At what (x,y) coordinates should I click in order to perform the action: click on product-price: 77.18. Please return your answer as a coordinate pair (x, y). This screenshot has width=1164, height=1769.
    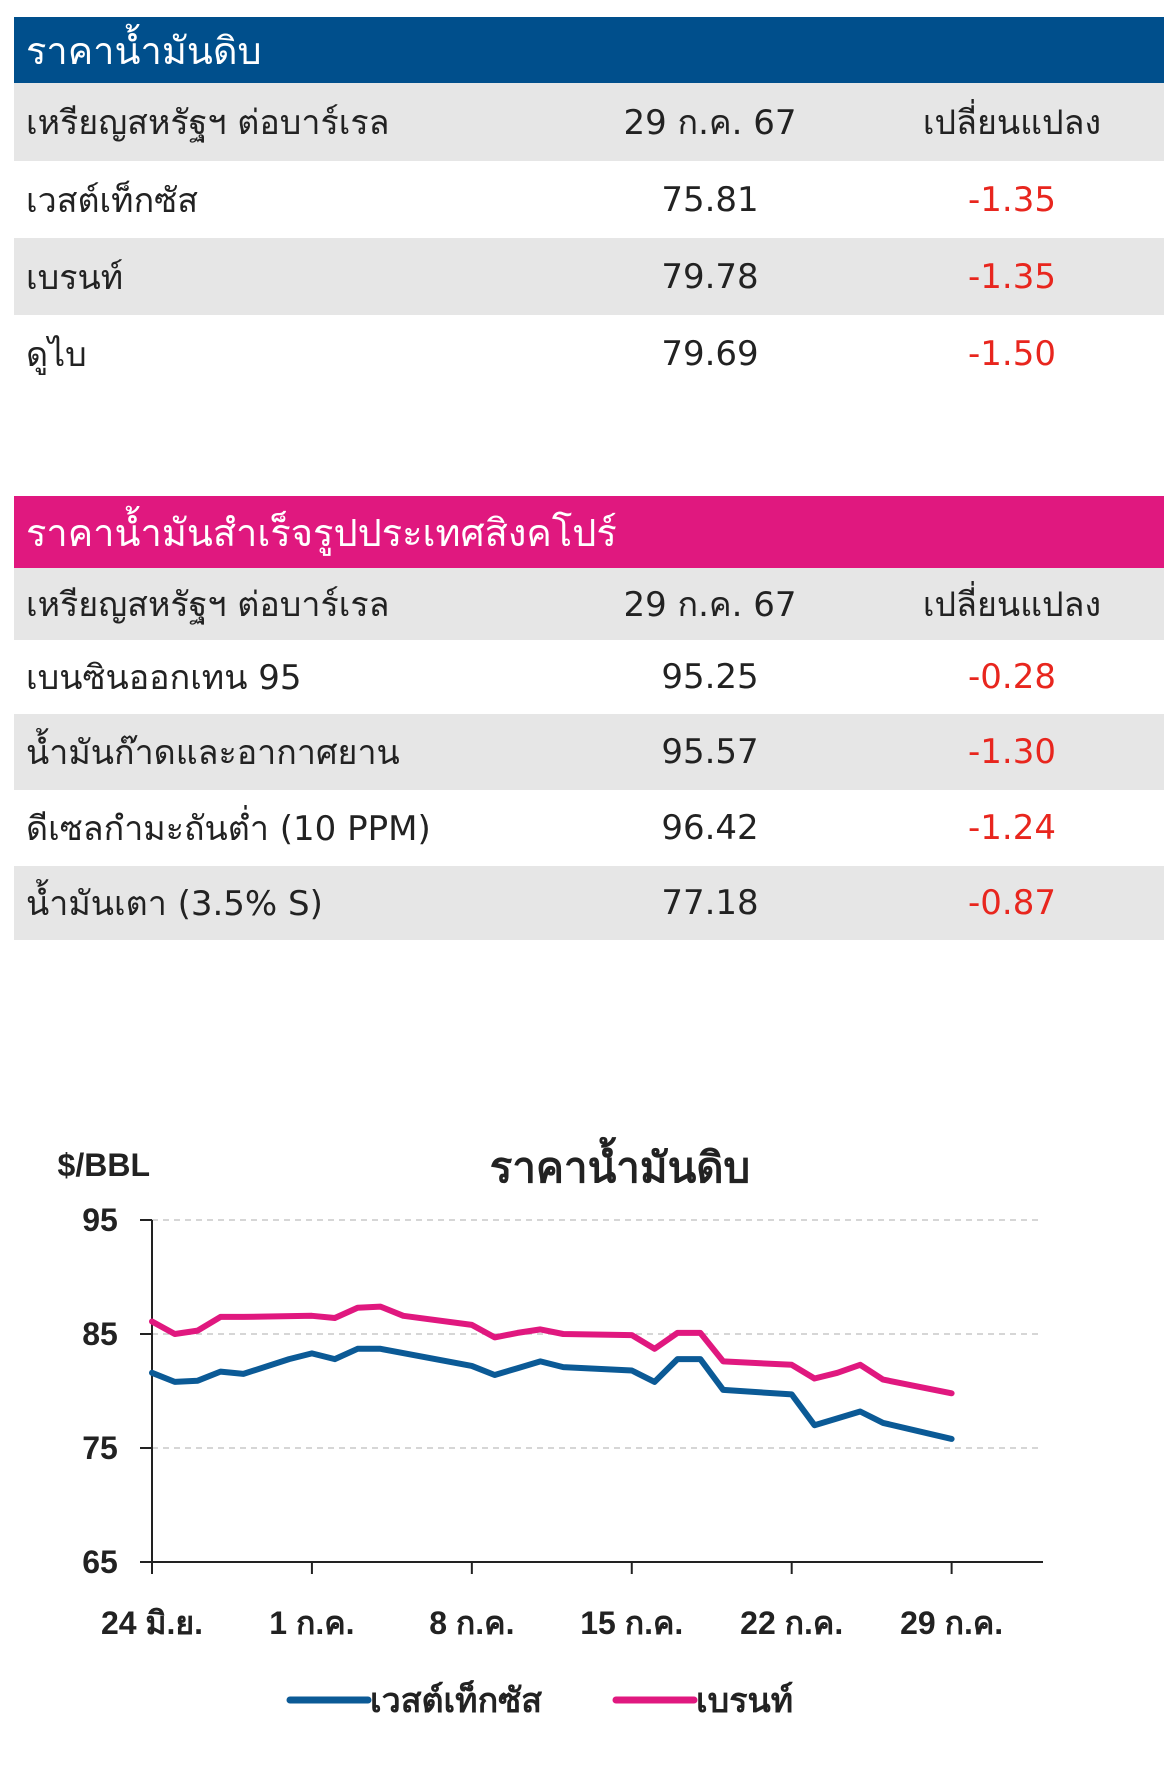
    Looking at the image, I should click on (710, 903).